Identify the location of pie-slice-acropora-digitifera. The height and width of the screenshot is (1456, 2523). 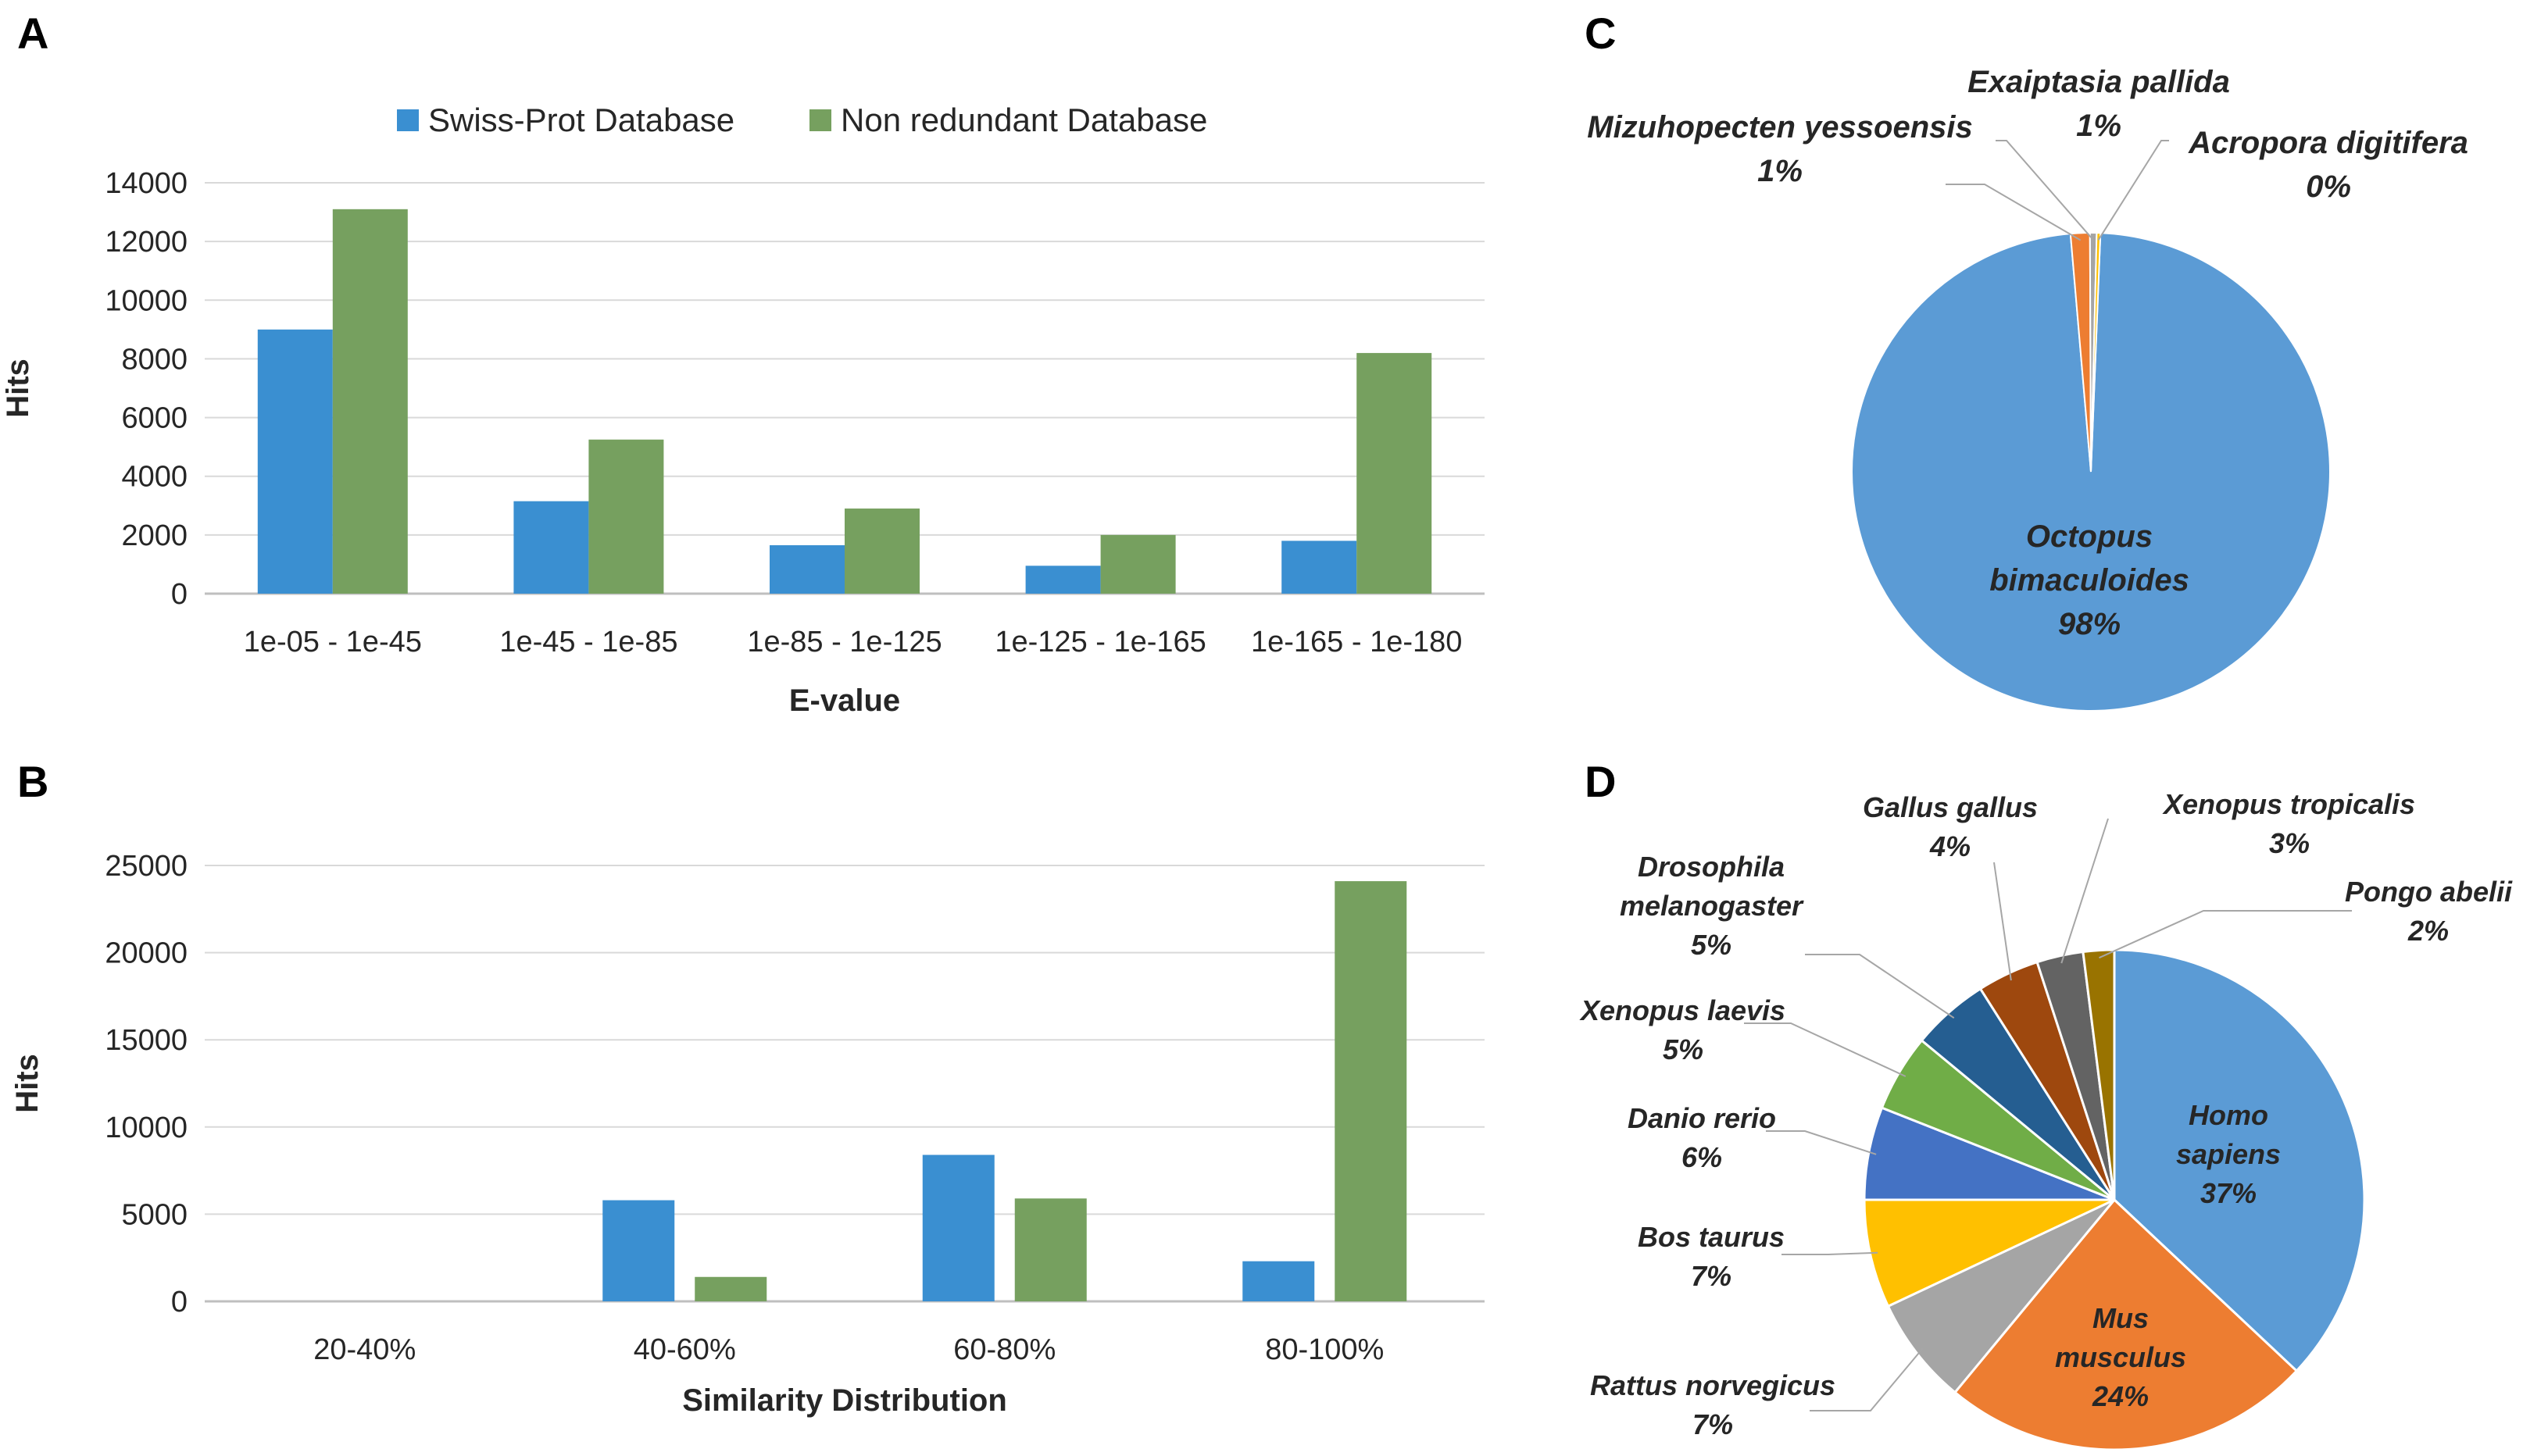
(2096, 352).